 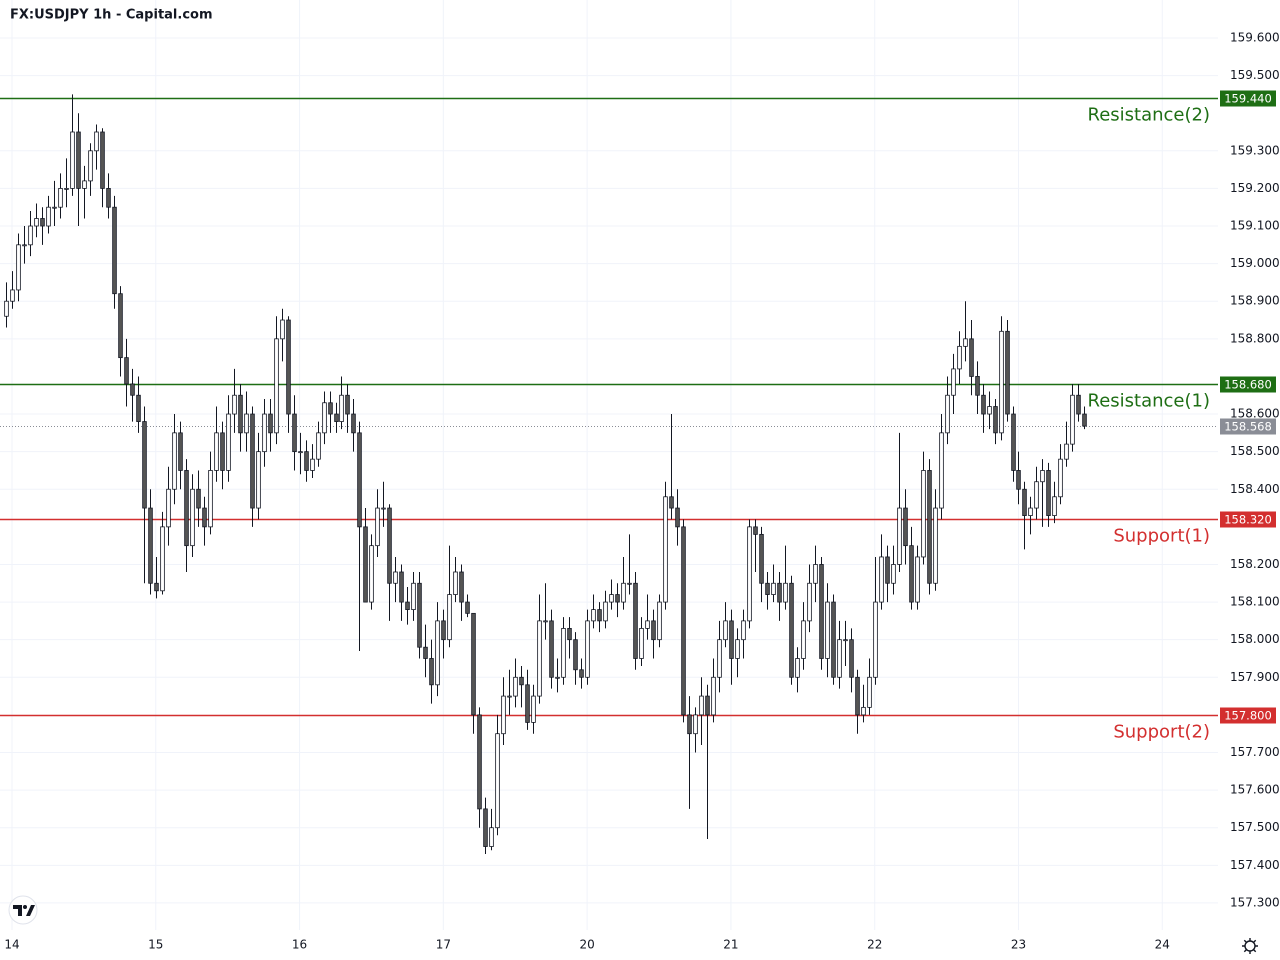 I want to click on y-tick-label: 158.600, so click(x=1255, y=414).